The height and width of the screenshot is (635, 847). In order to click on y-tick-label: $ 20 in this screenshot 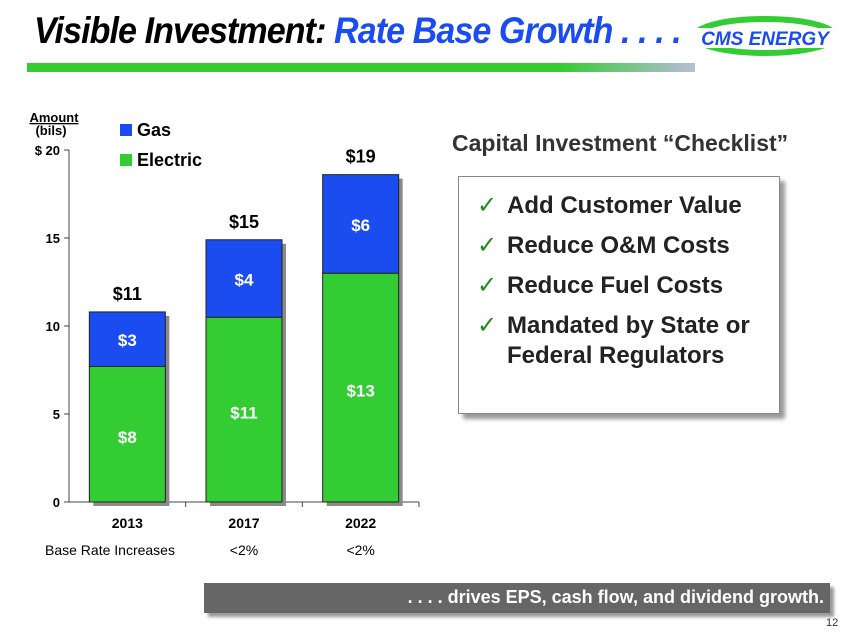, I will do `click(47, 150)`.